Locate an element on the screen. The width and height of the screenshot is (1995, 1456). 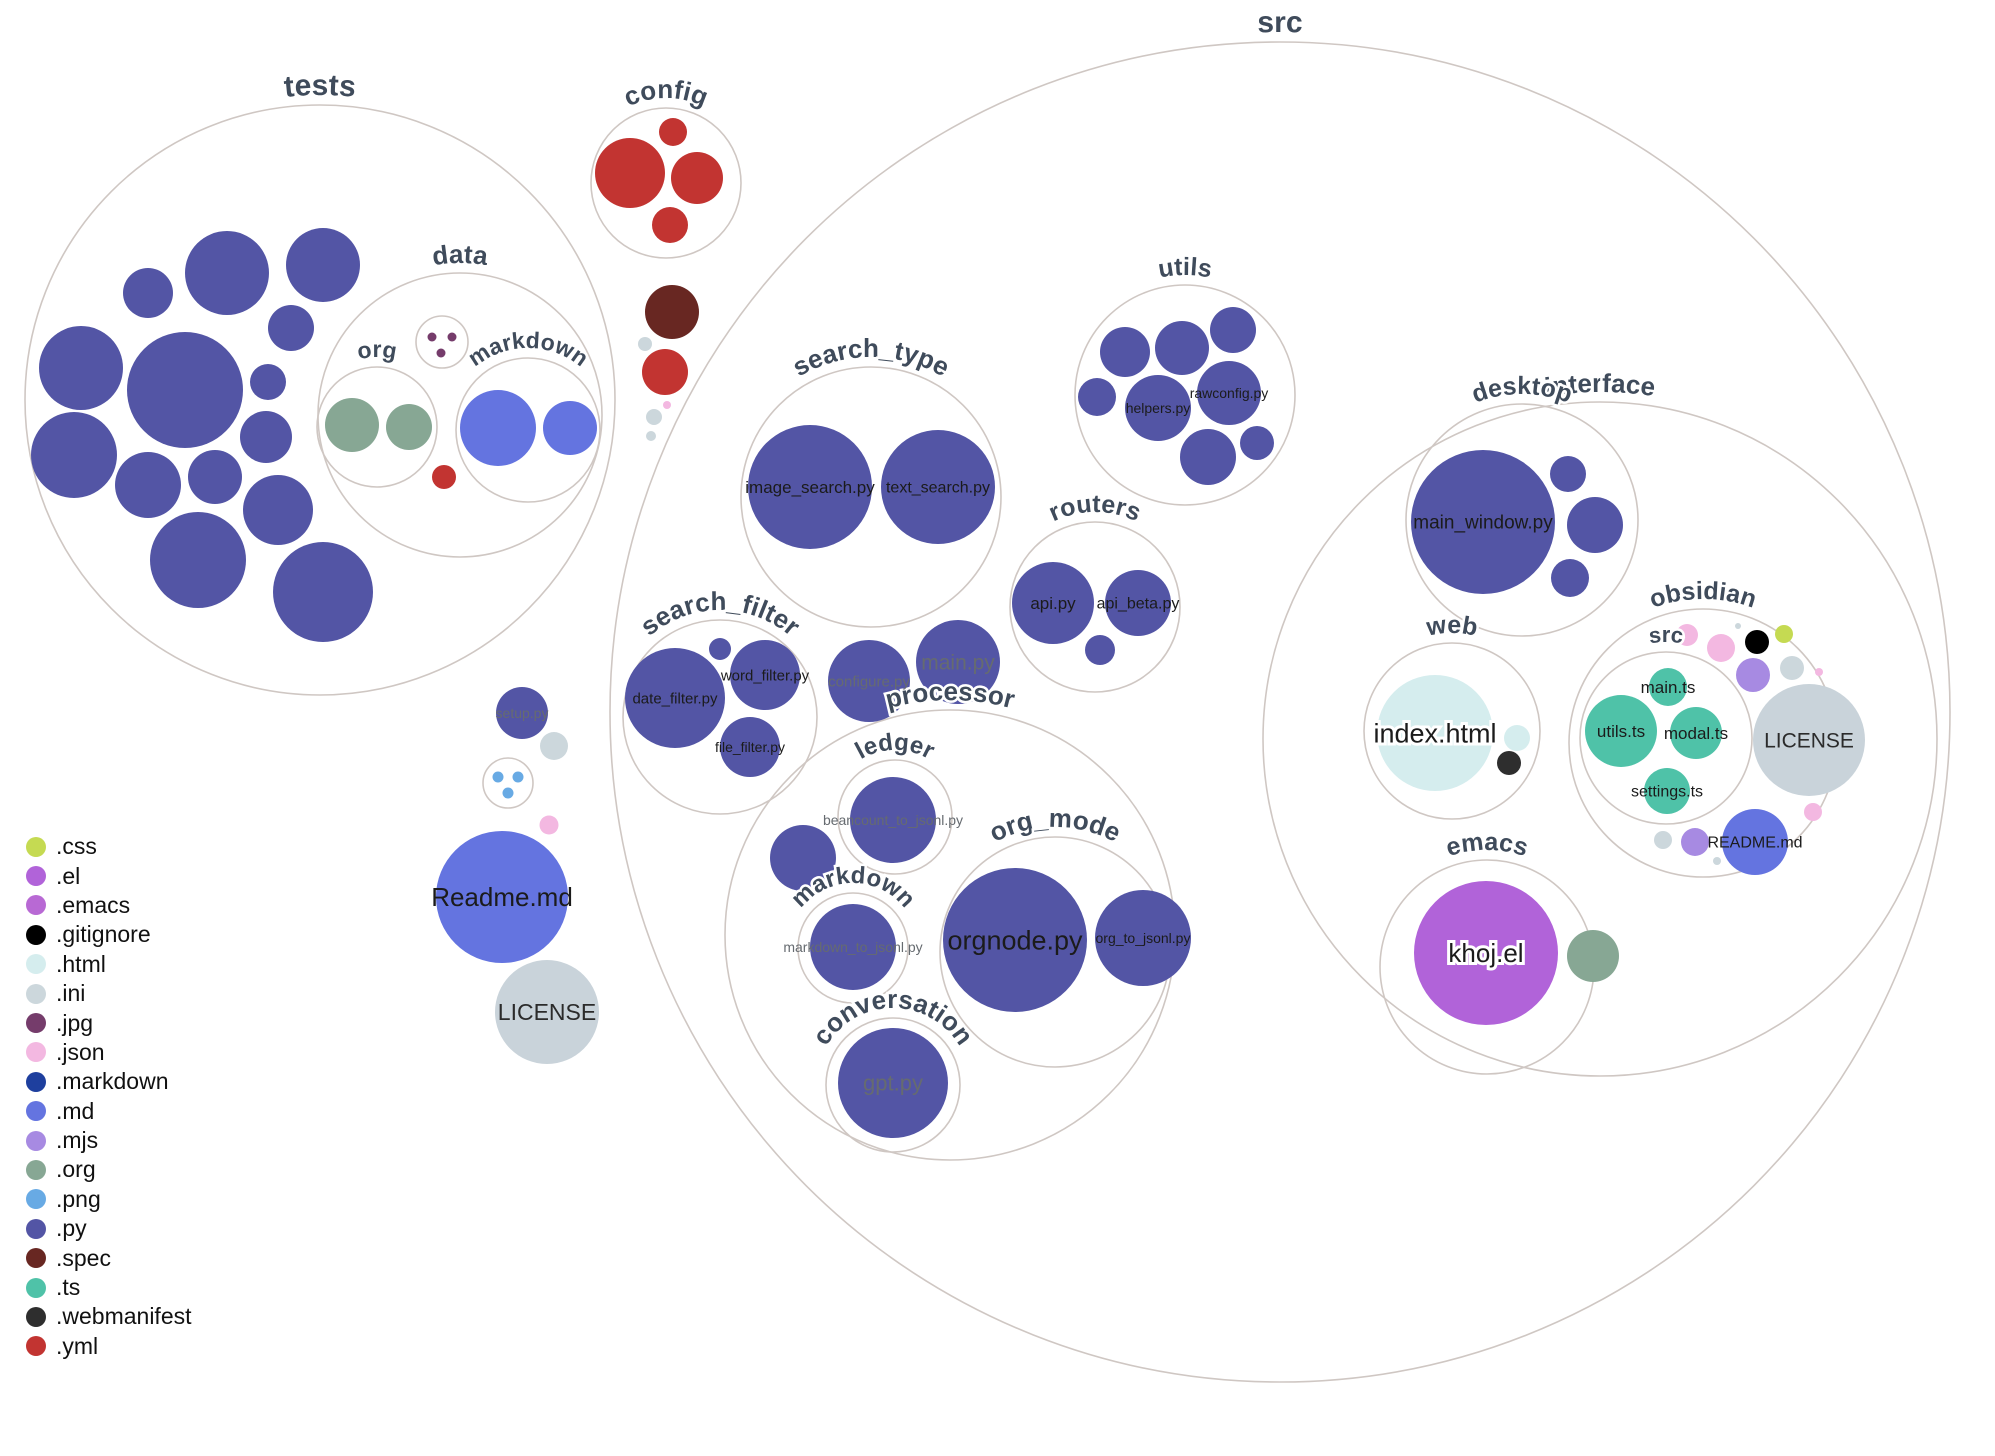
file-file-filter-py-circle is located at coordinates (750, 747).